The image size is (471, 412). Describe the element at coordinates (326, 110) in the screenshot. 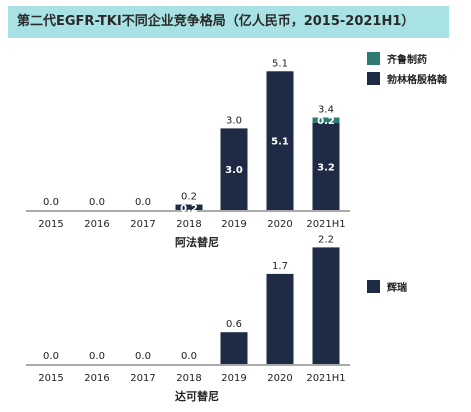

I see `bar-total-label: 3.4` at that location.